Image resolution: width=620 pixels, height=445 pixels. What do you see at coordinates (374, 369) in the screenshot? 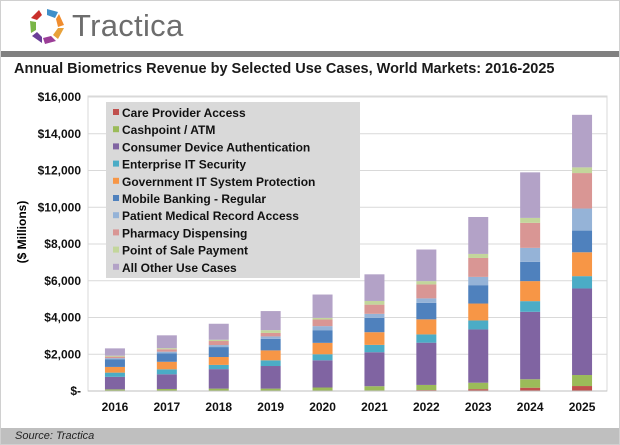
I see `bar-segment-consumer-device-authentication-2021` at bounding box center [374, 369].